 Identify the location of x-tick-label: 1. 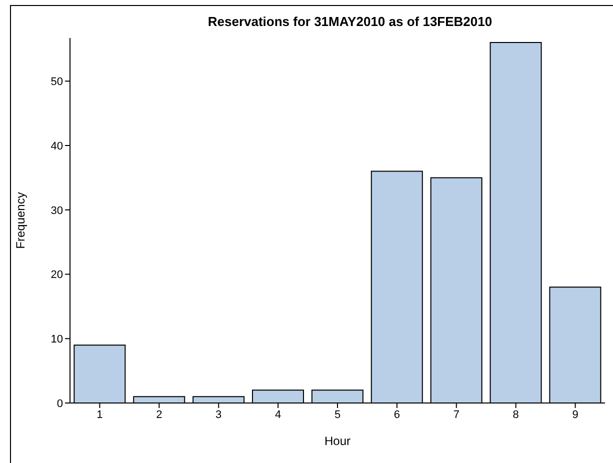
(99, 414).